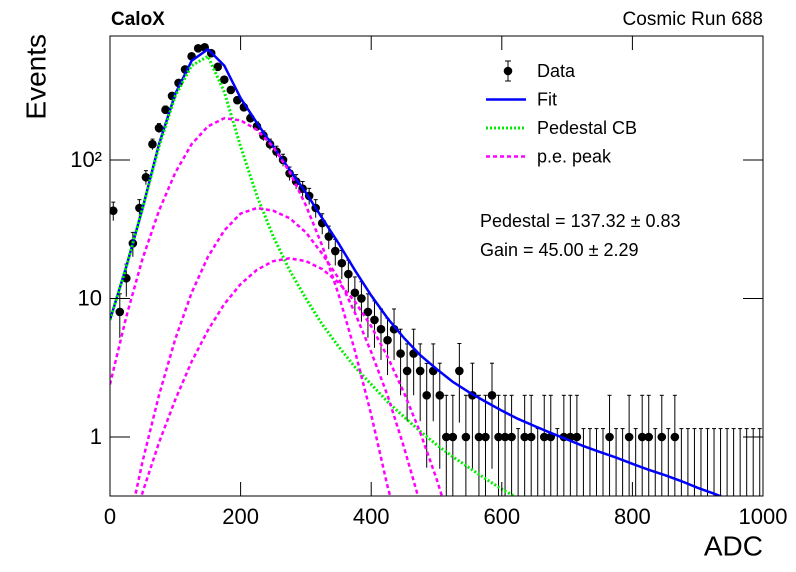 Image resolution: width=796 pixels, height=572 pixels. Describe the element at coordinates (559, 250) in the screenshot. I see `annotation: Gain = 45.00 ± 2.29` at that location.